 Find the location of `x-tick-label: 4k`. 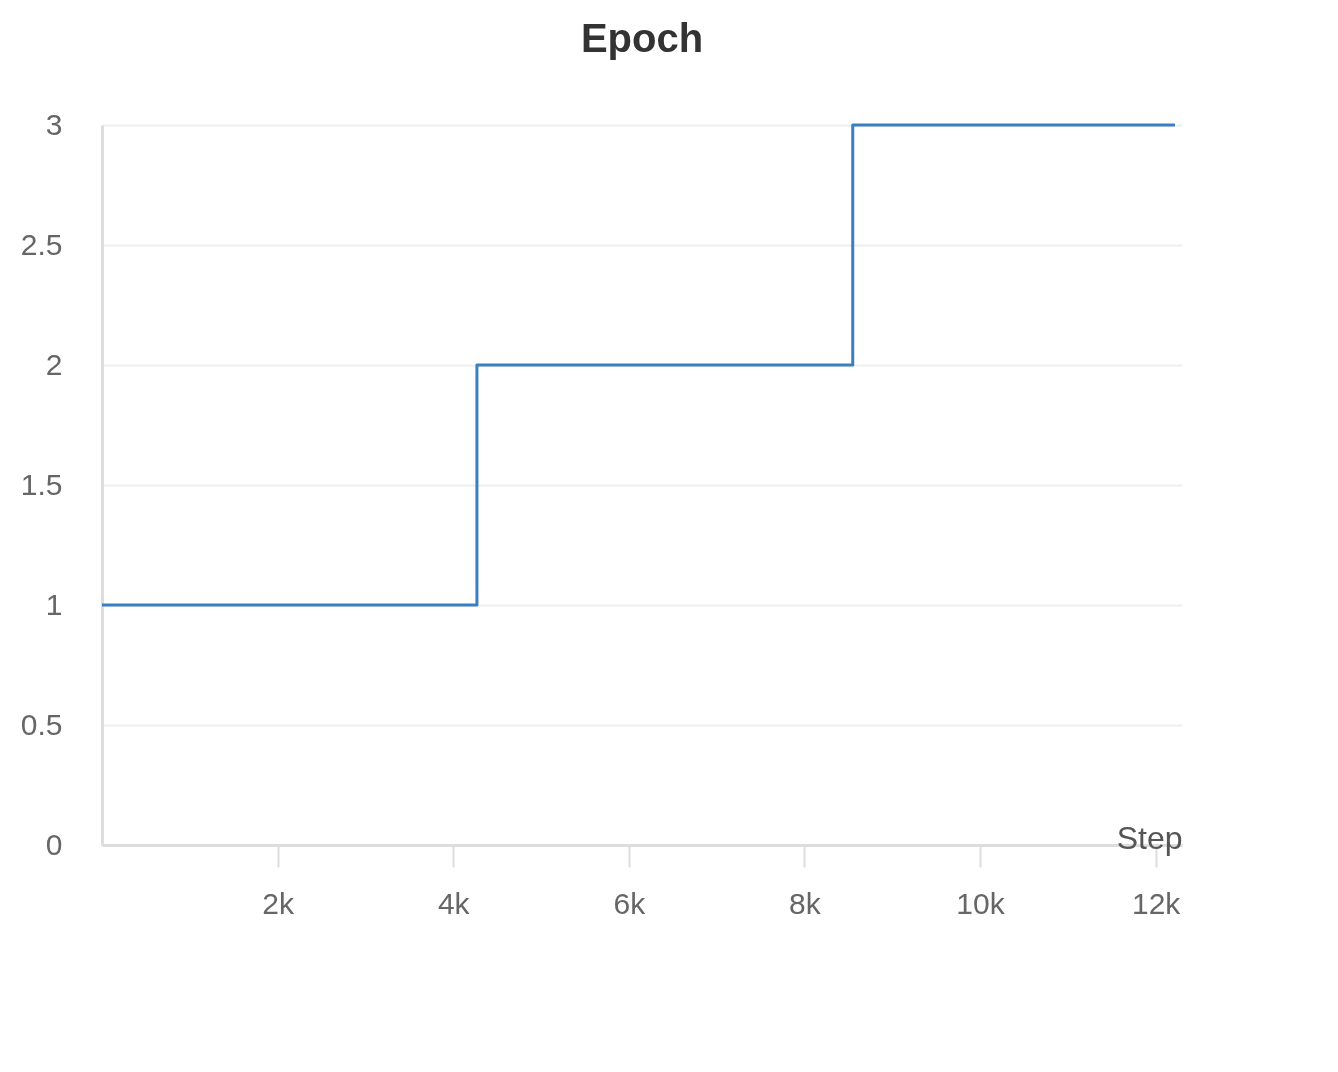

x-tick-label: 4k is located at coordinates (454, 903).